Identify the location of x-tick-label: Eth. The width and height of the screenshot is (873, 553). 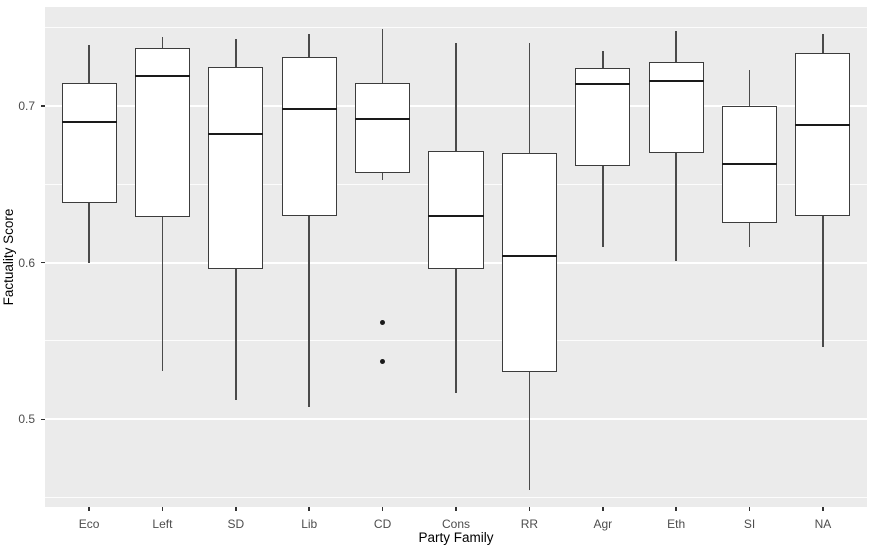
(676, 524).